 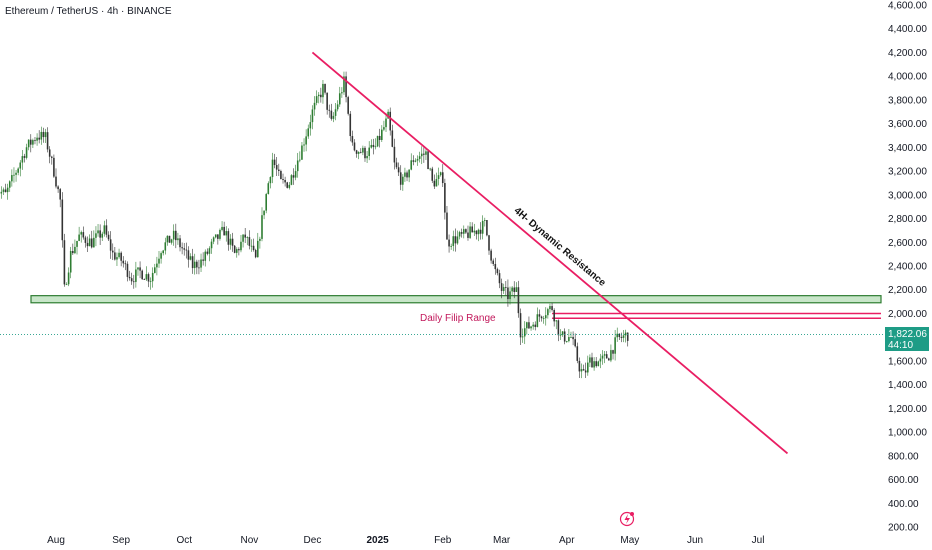 I want to click on lightning-icon, so click(x=627, y=519).